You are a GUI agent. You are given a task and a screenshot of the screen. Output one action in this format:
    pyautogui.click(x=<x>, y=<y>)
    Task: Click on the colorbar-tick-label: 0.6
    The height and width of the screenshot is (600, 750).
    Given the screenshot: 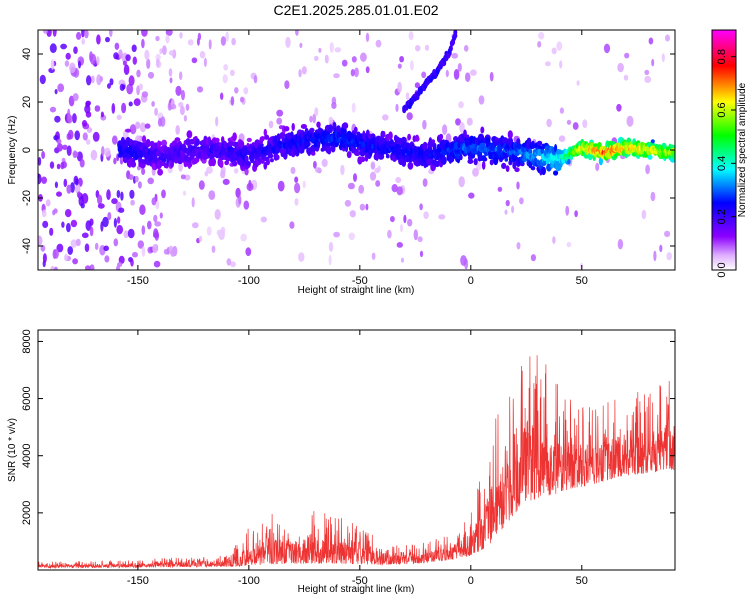 What is the action you would take?
    pyautogui.click(x=722, y=109)
    